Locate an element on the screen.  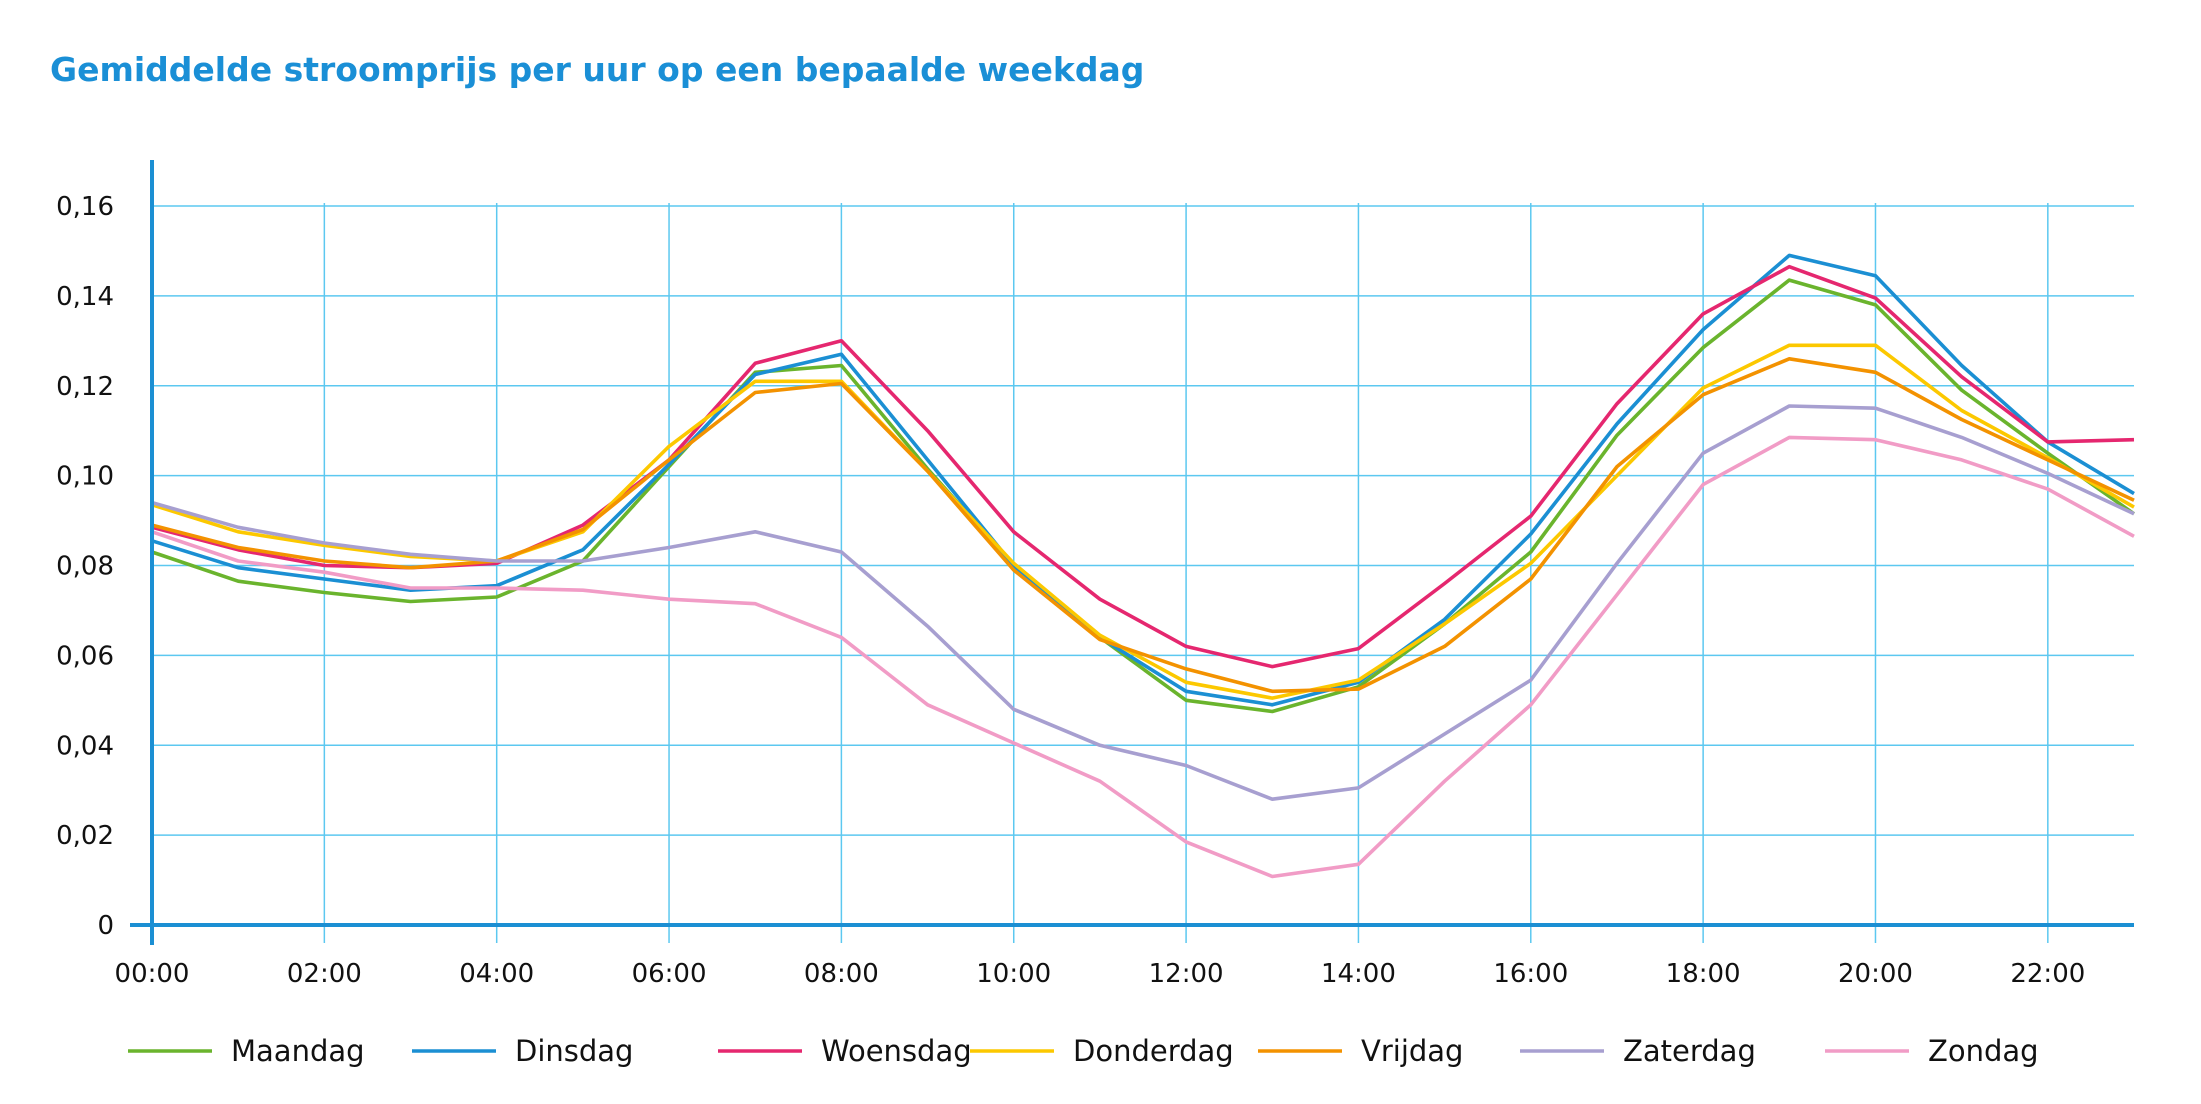
x-tick-label: 02:00 is located at coordinates (324, 974).